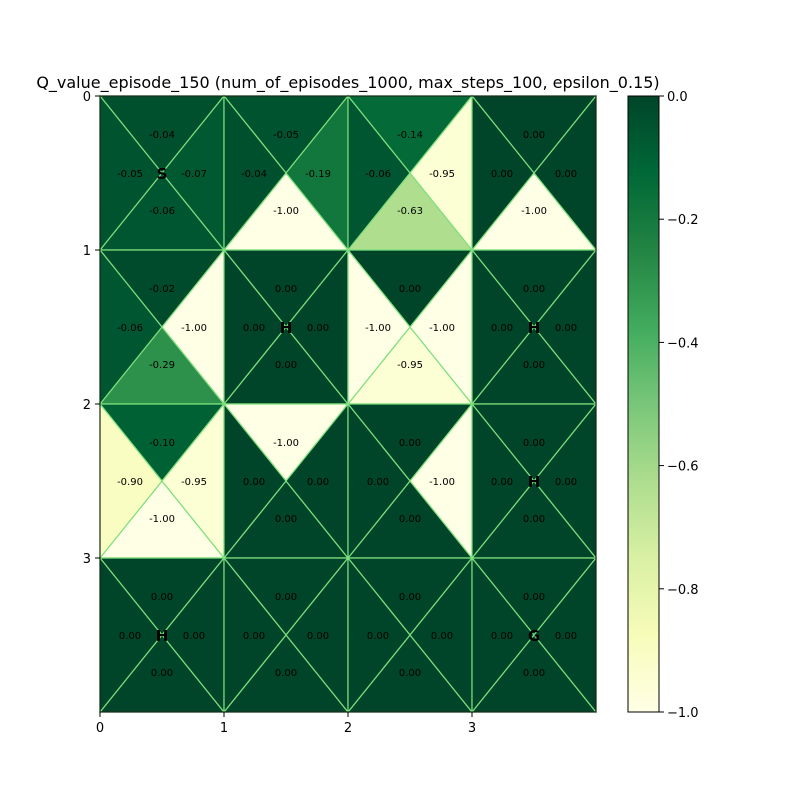 Image resolution: width=800 pixels, height=800 pixels. What do you see at coordinates (162, 327) in the screenshot?
I see `grid-cell-r1-c0: -0.02 -0.29 -0.06 -1.00` at bounding box center [162, 327].